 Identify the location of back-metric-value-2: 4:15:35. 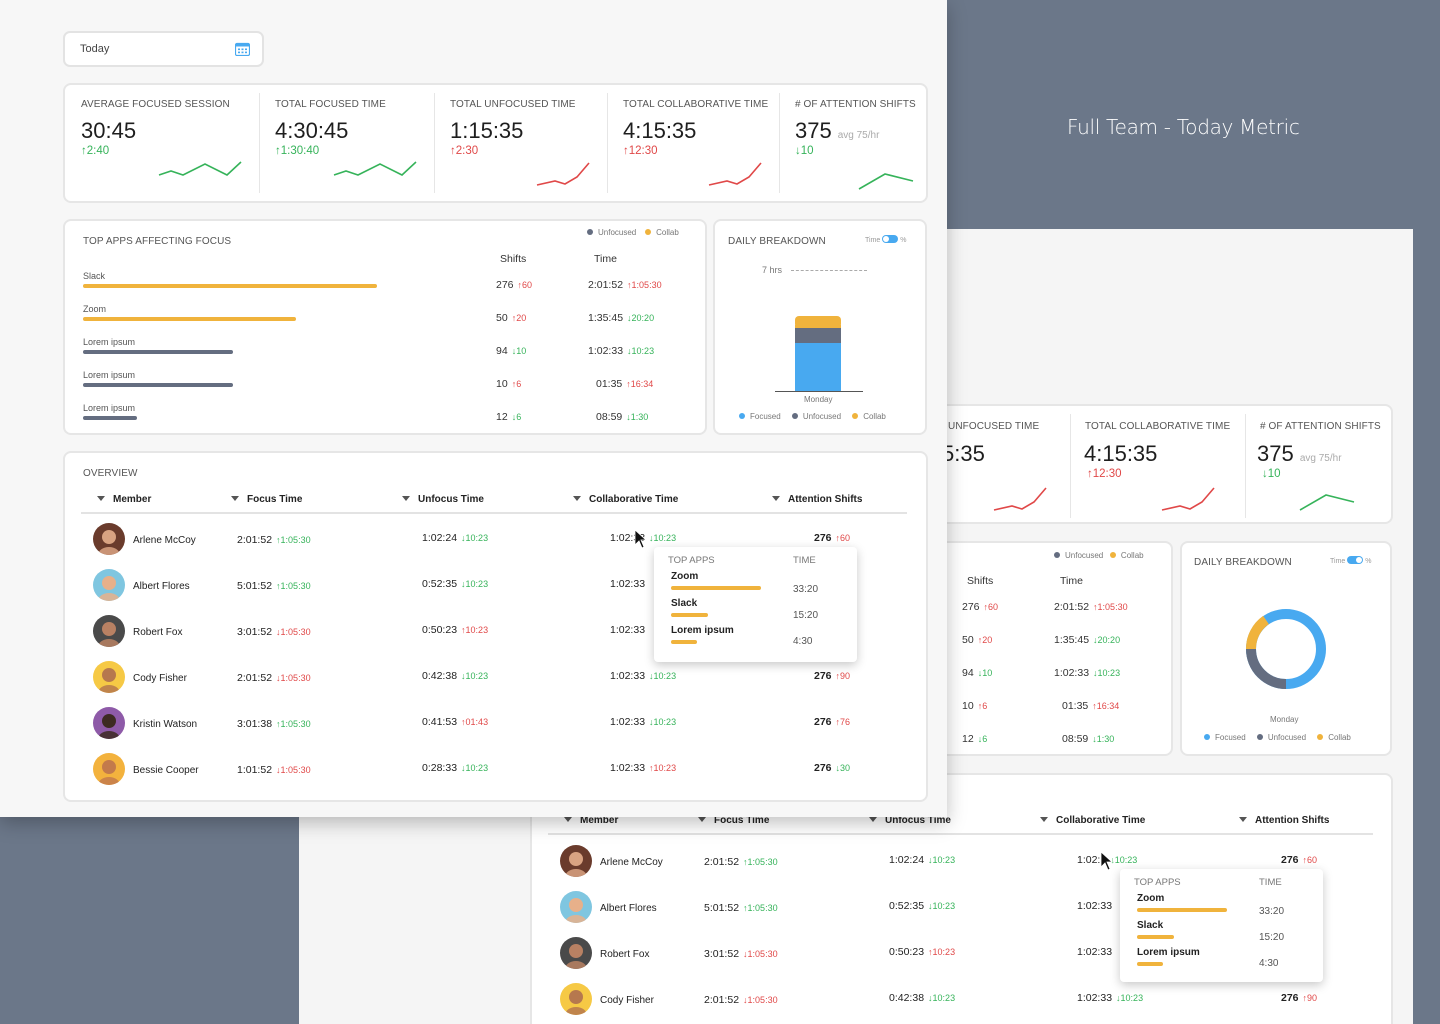
(1121, 453).